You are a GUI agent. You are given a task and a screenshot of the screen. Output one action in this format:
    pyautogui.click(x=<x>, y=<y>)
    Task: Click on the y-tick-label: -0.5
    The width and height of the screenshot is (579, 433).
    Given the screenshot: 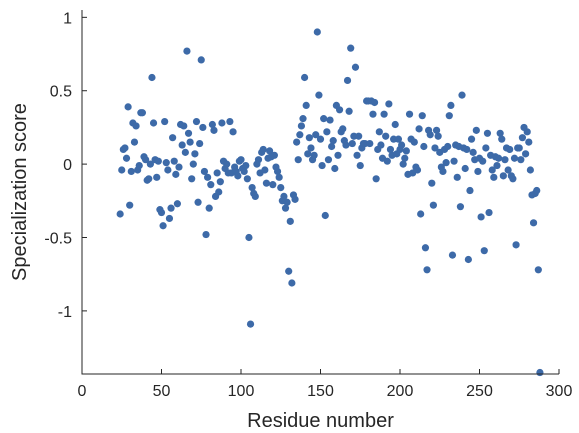 What is the action you would take?
    pyautogui.click(x=58, y=239)
    